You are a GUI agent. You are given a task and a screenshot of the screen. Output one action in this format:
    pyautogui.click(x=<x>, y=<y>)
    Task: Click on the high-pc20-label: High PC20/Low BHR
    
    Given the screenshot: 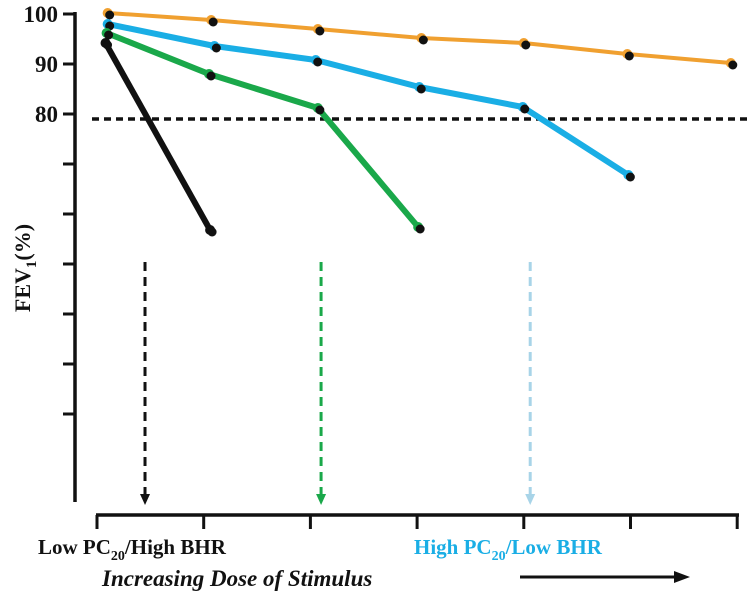 What is the action you would take?
    pyautogui.click(x=508, y=549)
    